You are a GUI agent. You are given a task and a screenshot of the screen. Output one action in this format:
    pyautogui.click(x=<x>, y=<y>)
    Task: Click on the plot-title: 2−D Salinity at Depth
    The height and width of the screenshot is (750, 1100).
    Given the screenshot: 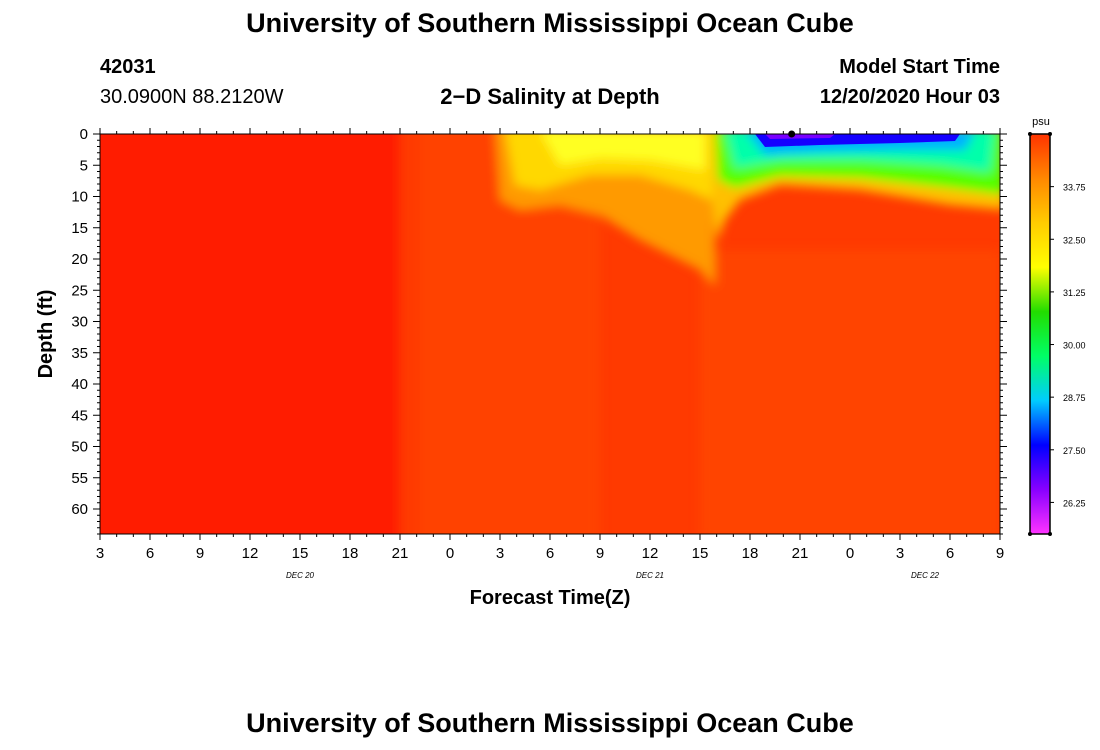 What is the action you would take?
    pyautogui.click(x=550, y=96)
    